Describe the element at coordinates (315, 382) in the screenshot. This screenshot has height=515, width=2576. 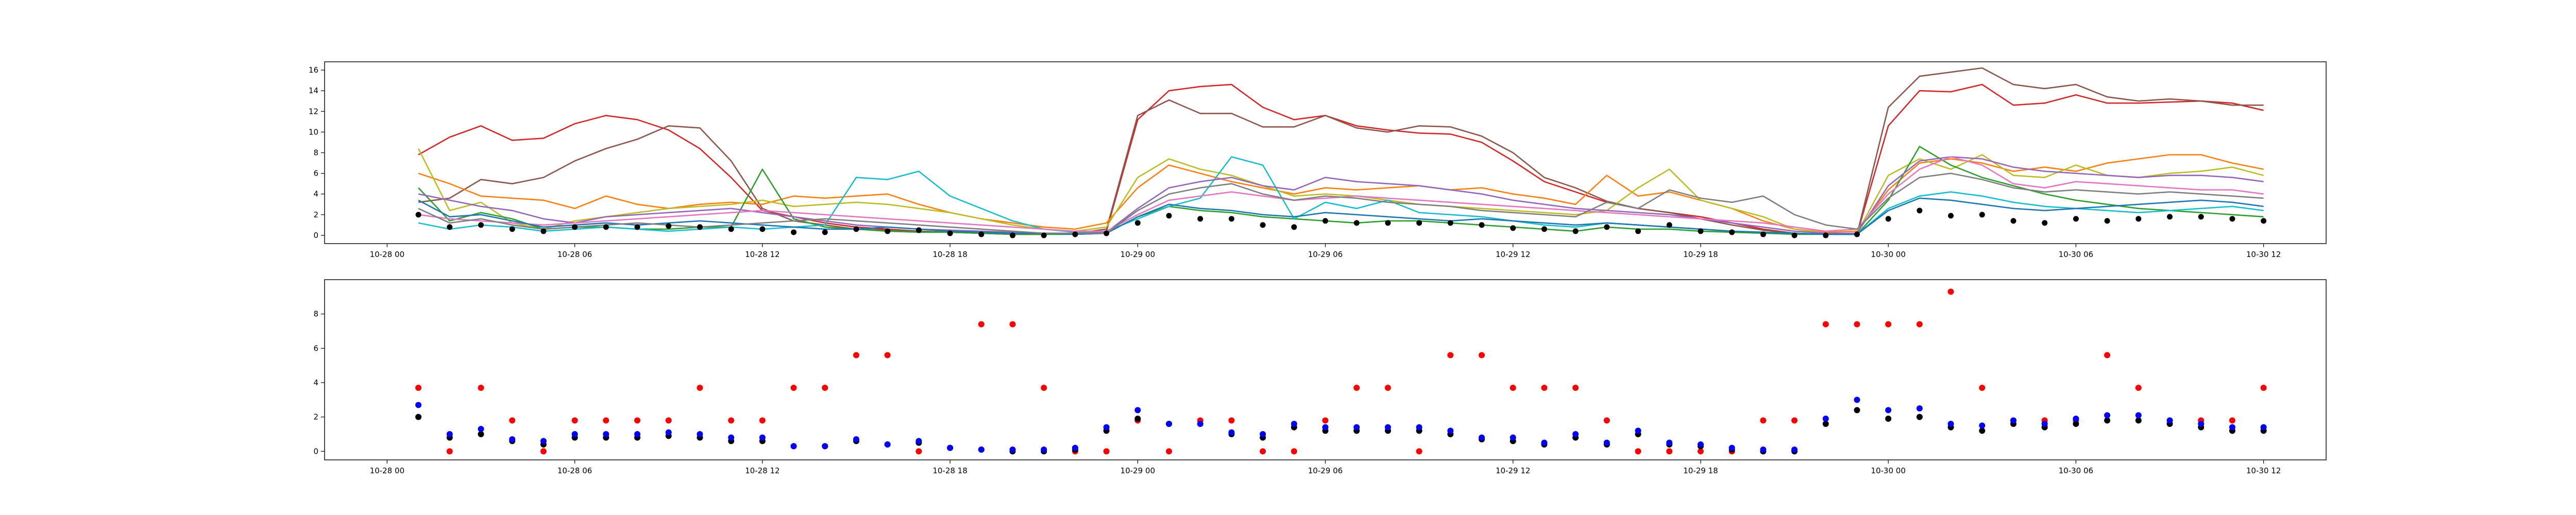
I see `y-tick-label: 4` at that location.